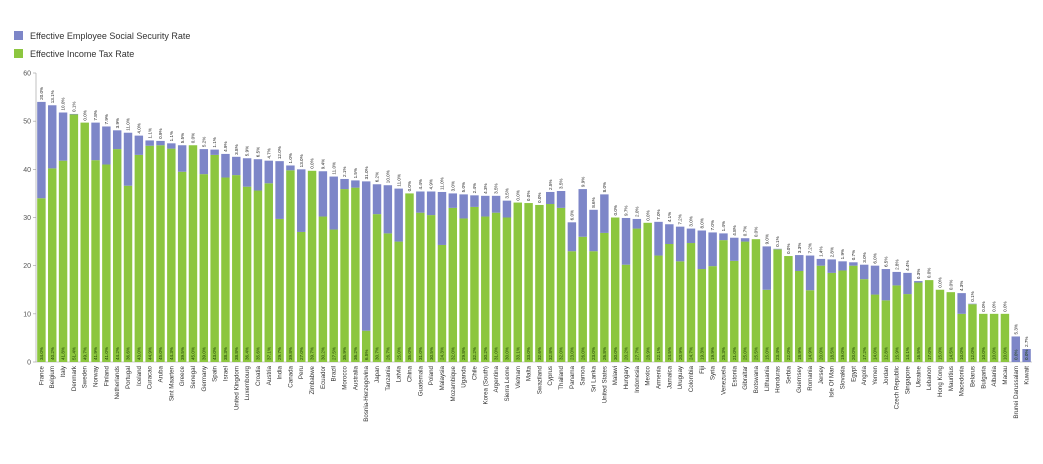 This screenshot has width=1043, height=464. I want to click on legend-item-social-security: Effective Employee Social Security Rate, so click(102, 35).